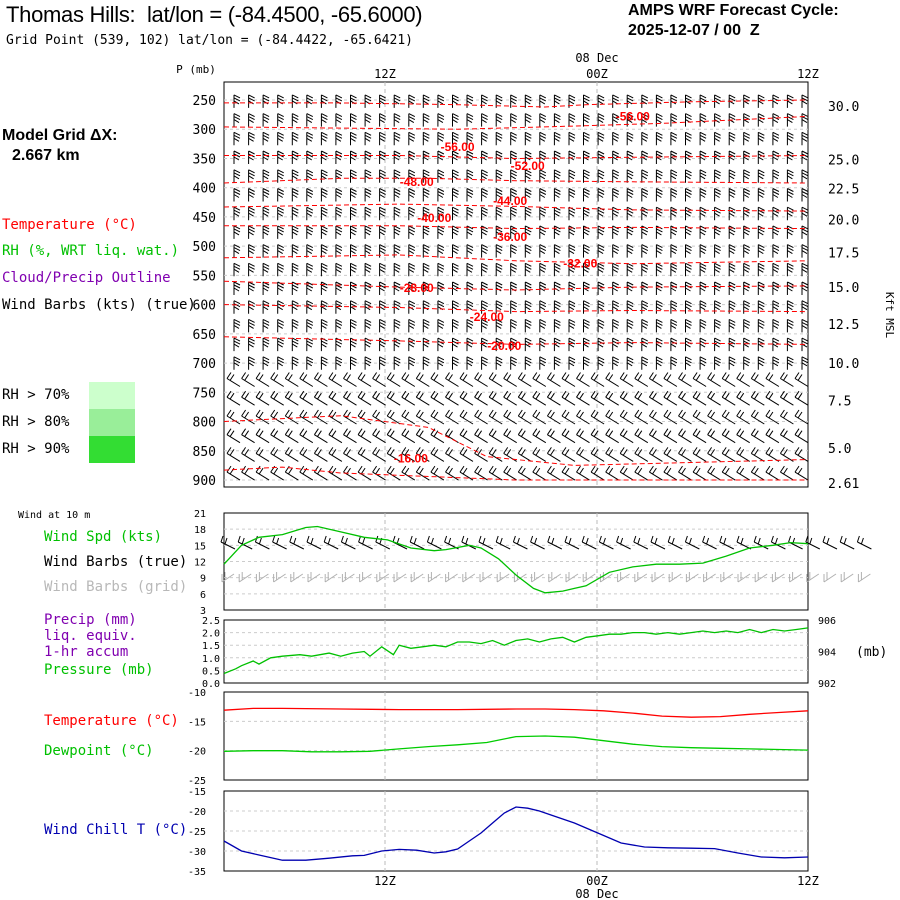 Image resolution: width=900 pixels, height=900 pixels. I want to click on wind-10m-barb, so click(555, 542).